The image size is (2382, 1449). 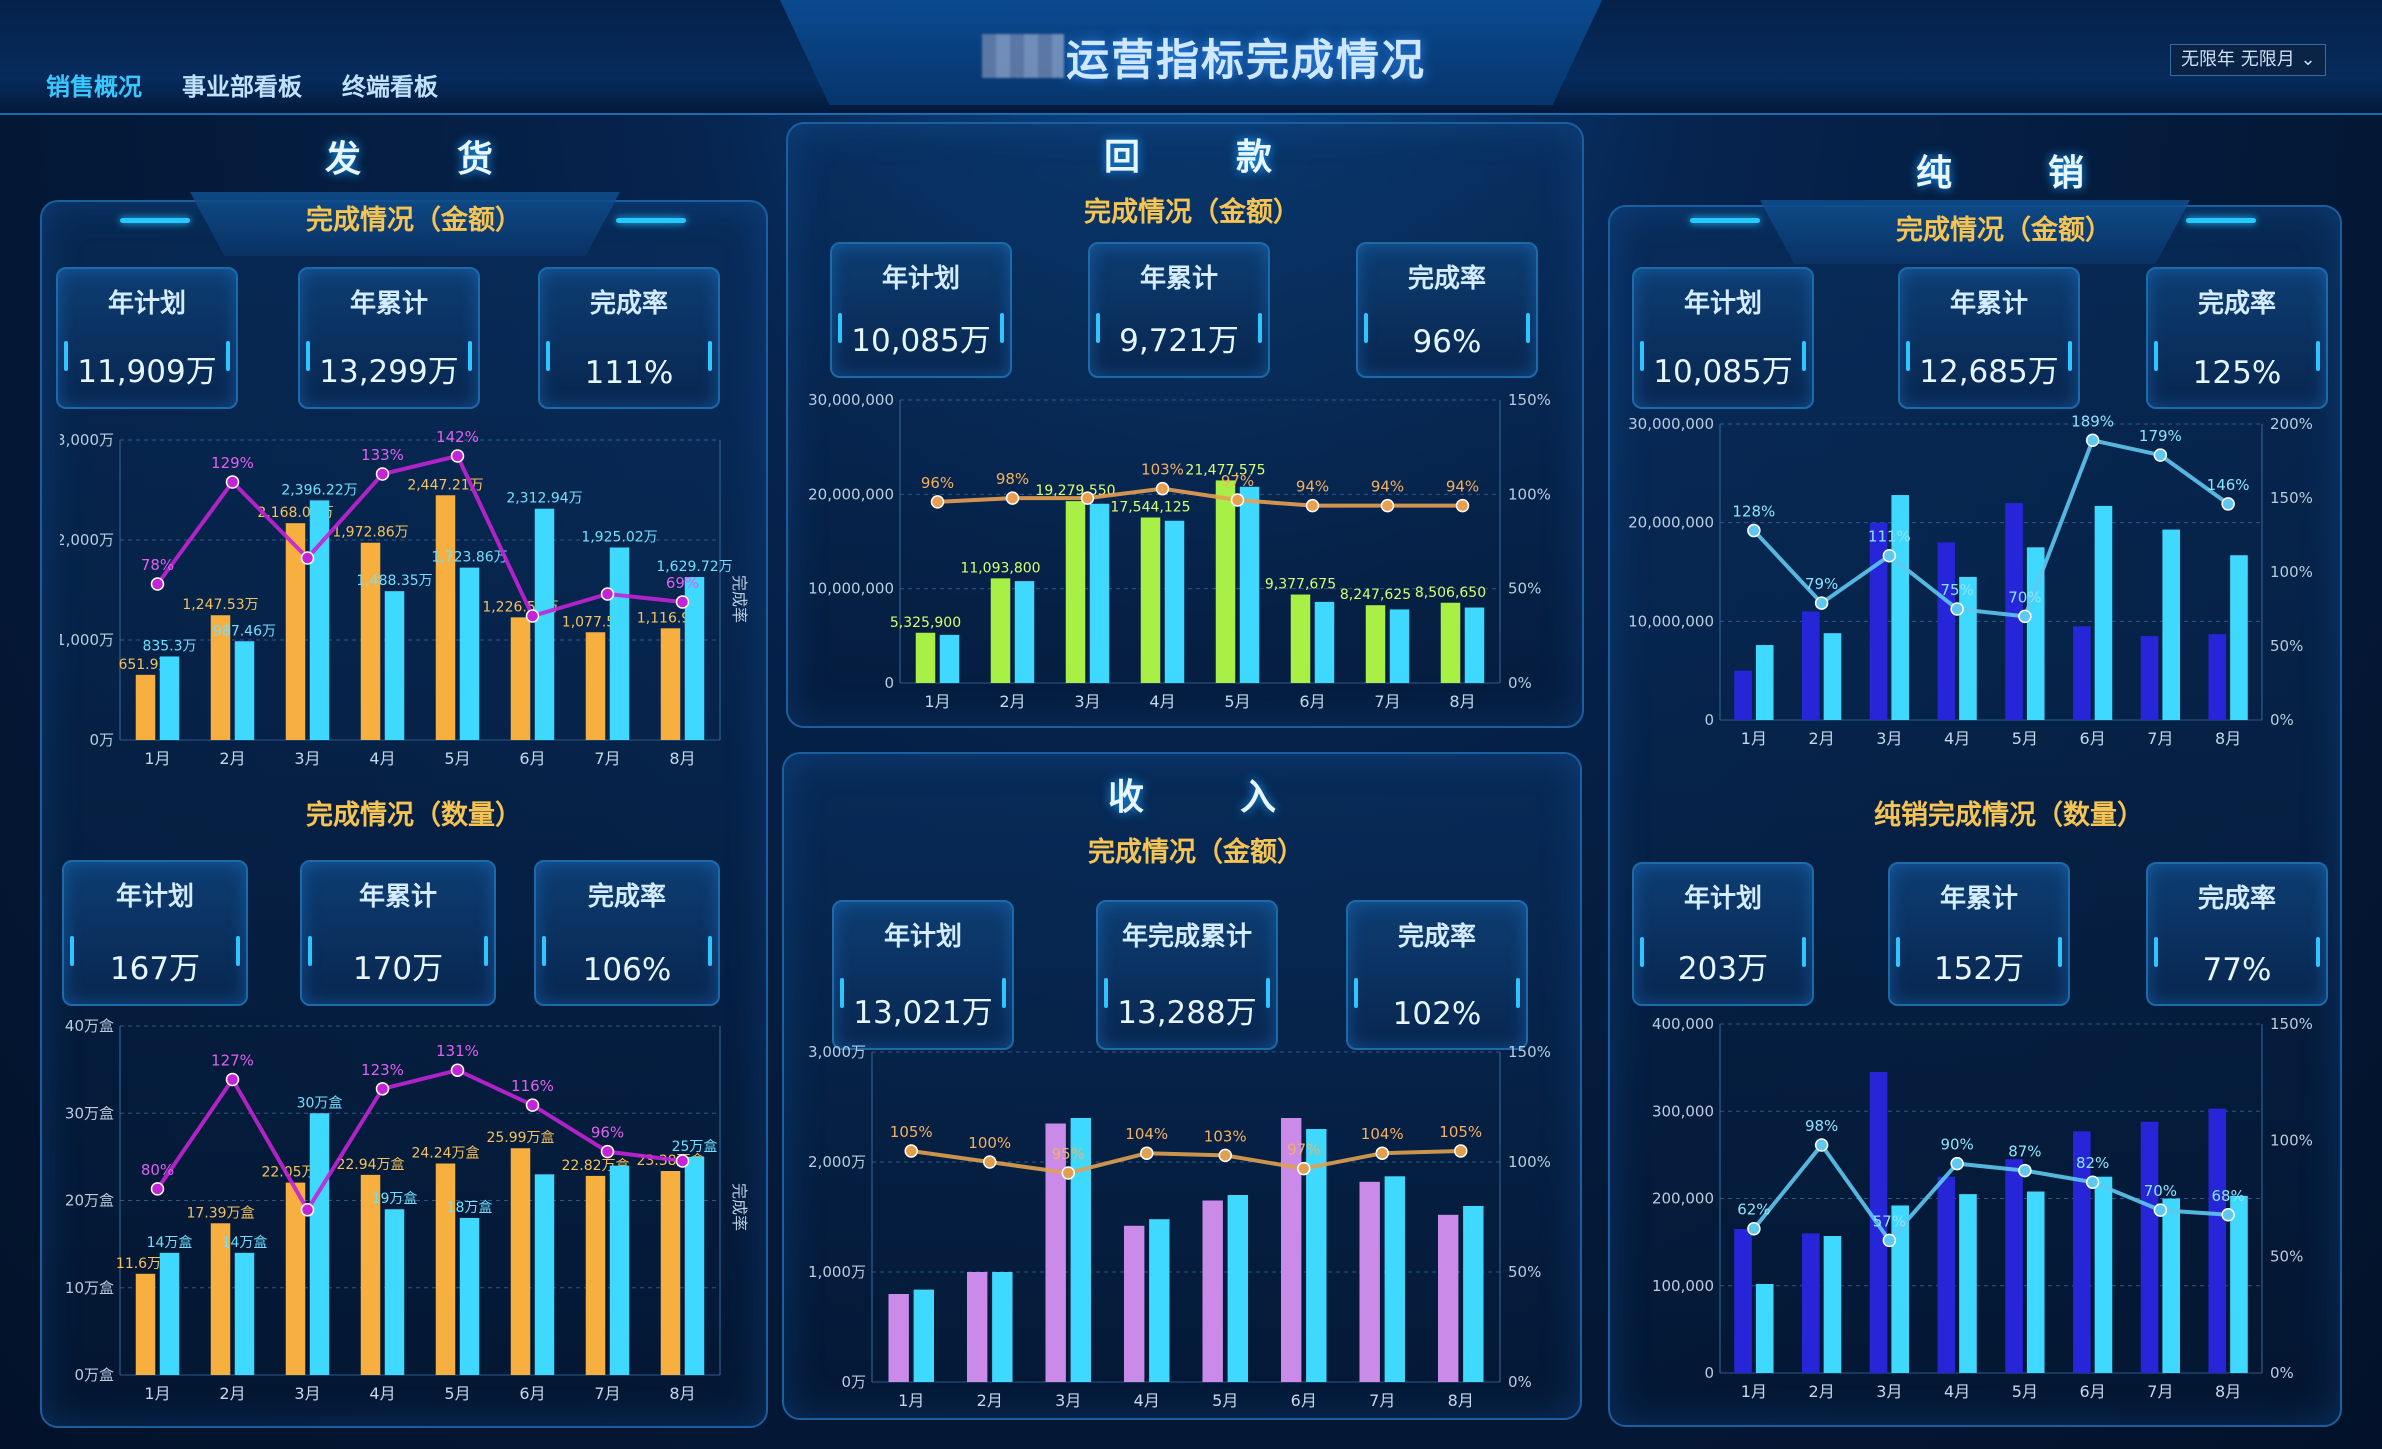 I want to click on rate-label: 80%, so click(x=157, y=1170).